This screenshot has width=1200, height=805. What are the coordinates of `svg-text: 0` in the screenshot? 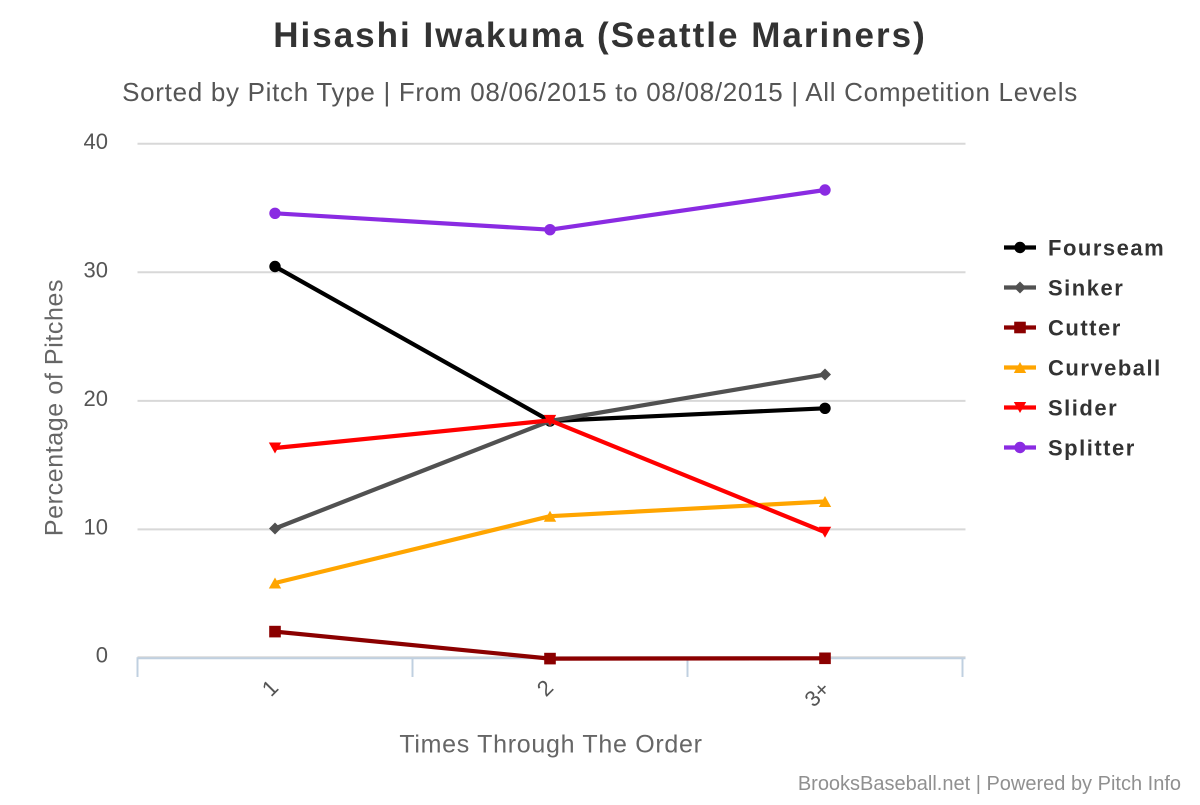 It's located at (102, 655).